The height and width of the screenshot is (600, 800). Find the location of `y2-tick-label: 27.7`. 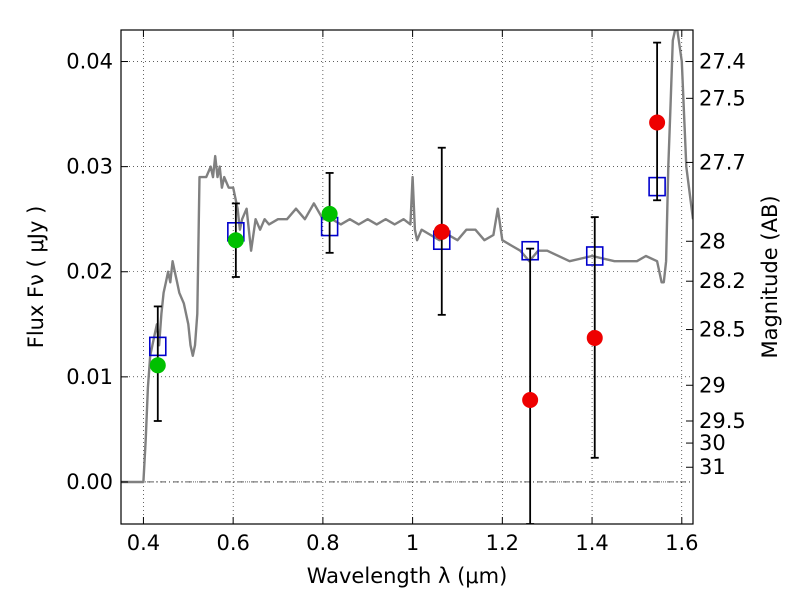

y2-tick-label: 27.7 is located at coordinates (722, 162).